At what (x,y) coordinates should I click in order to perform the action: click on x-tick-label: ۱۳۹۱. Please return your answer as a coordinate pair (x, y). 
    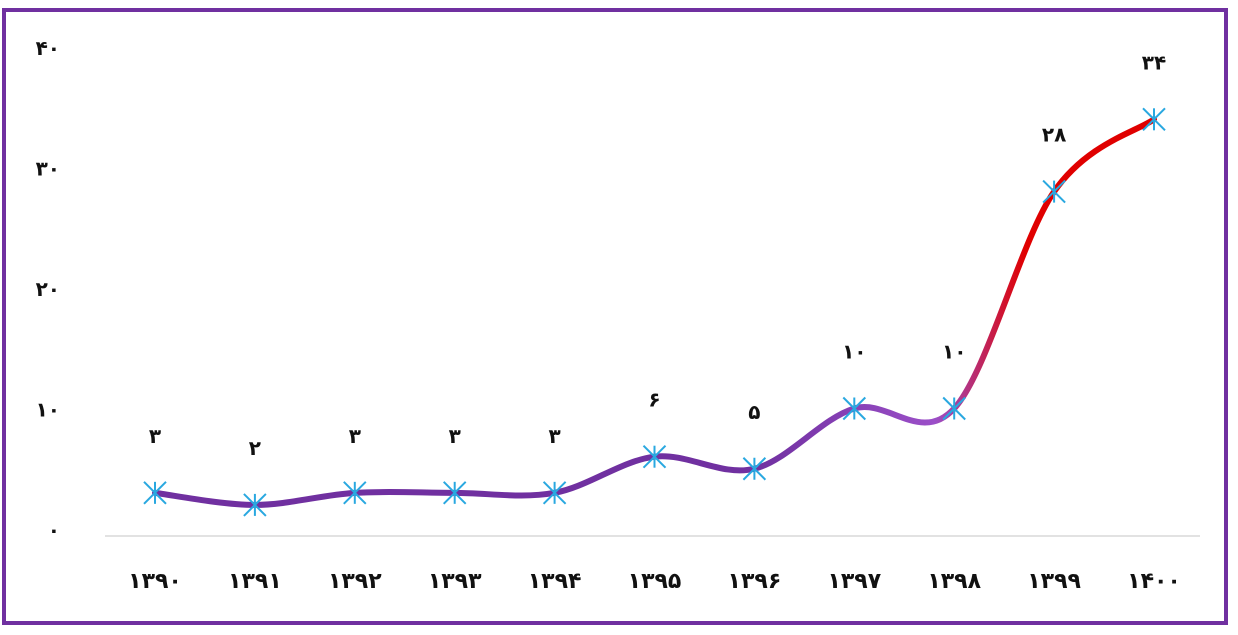
    Looking at the image, I should click on (255, 581).